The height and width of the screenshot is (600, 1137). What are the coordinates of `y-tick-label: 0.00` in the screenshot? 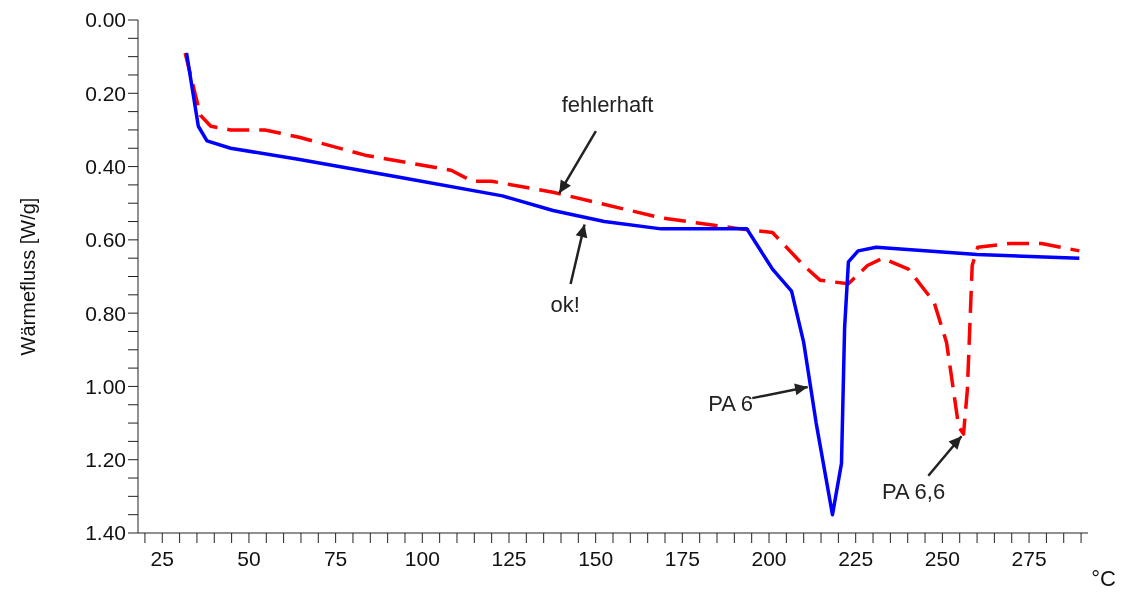 It's located at (105, 20).